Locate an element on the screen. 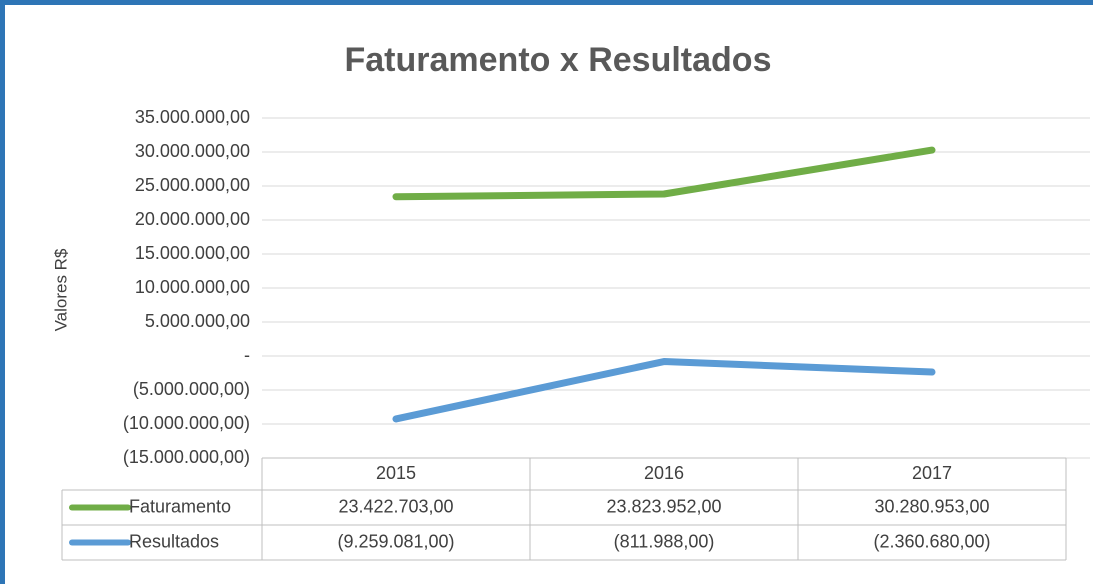  table-value: 23.823.952,00 is located at coordinates (663, 506).